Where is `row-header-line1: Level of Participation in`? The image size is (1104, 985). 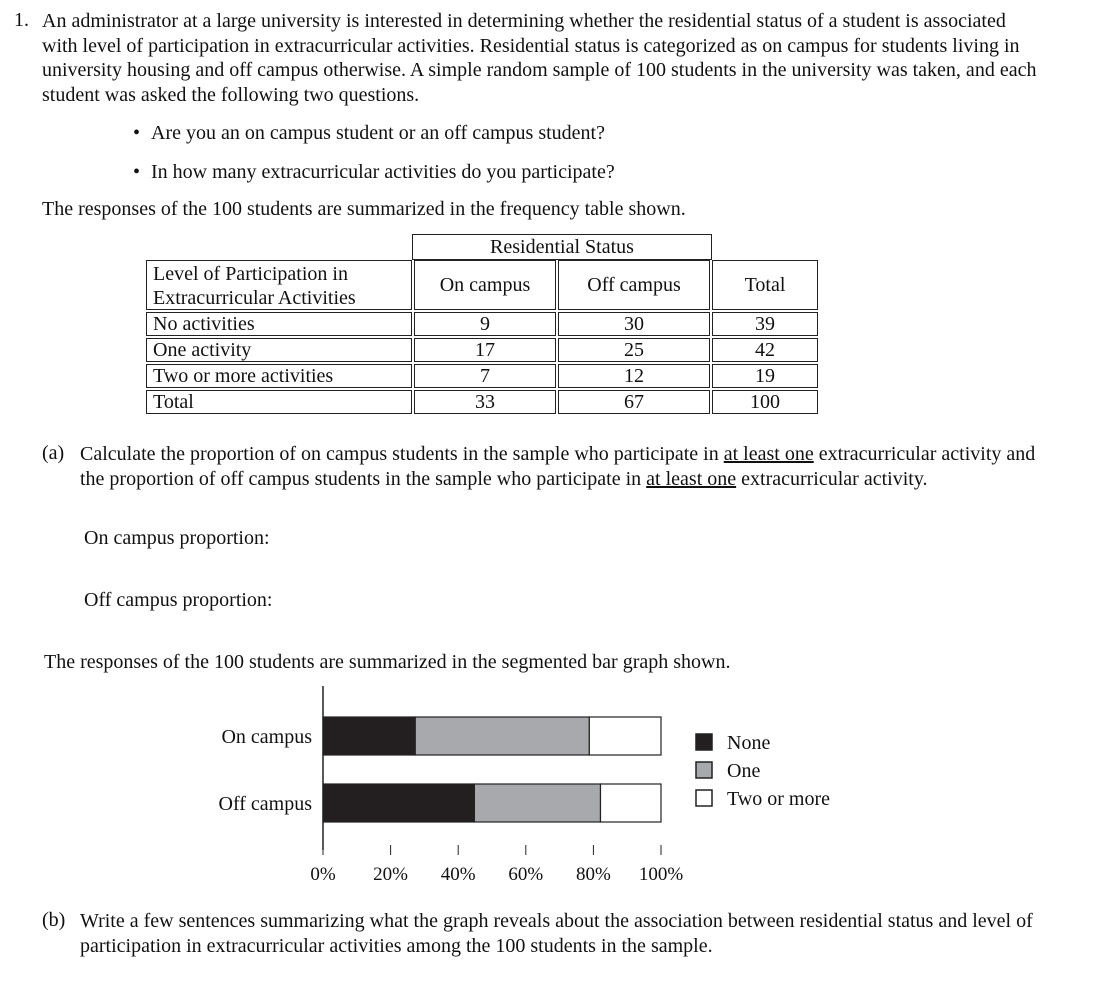
row-header-line1: Level of Participation in is located at coordinates (250, 274).